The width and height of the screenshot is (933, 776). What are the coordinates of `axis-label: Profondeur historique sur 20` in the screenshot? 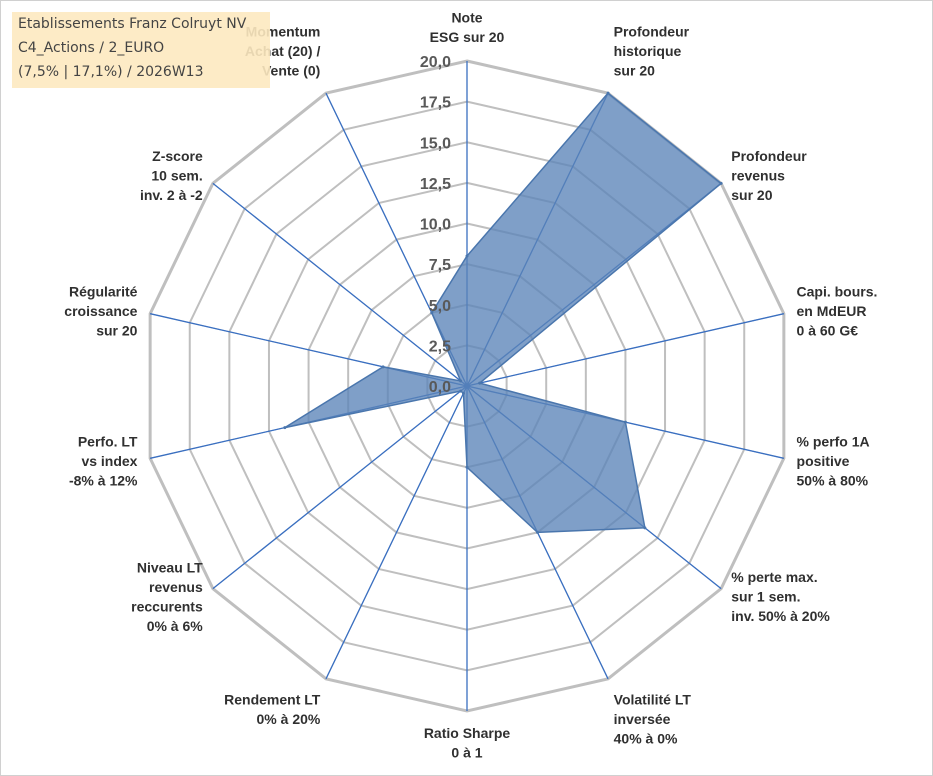 It's located at (652, 50).